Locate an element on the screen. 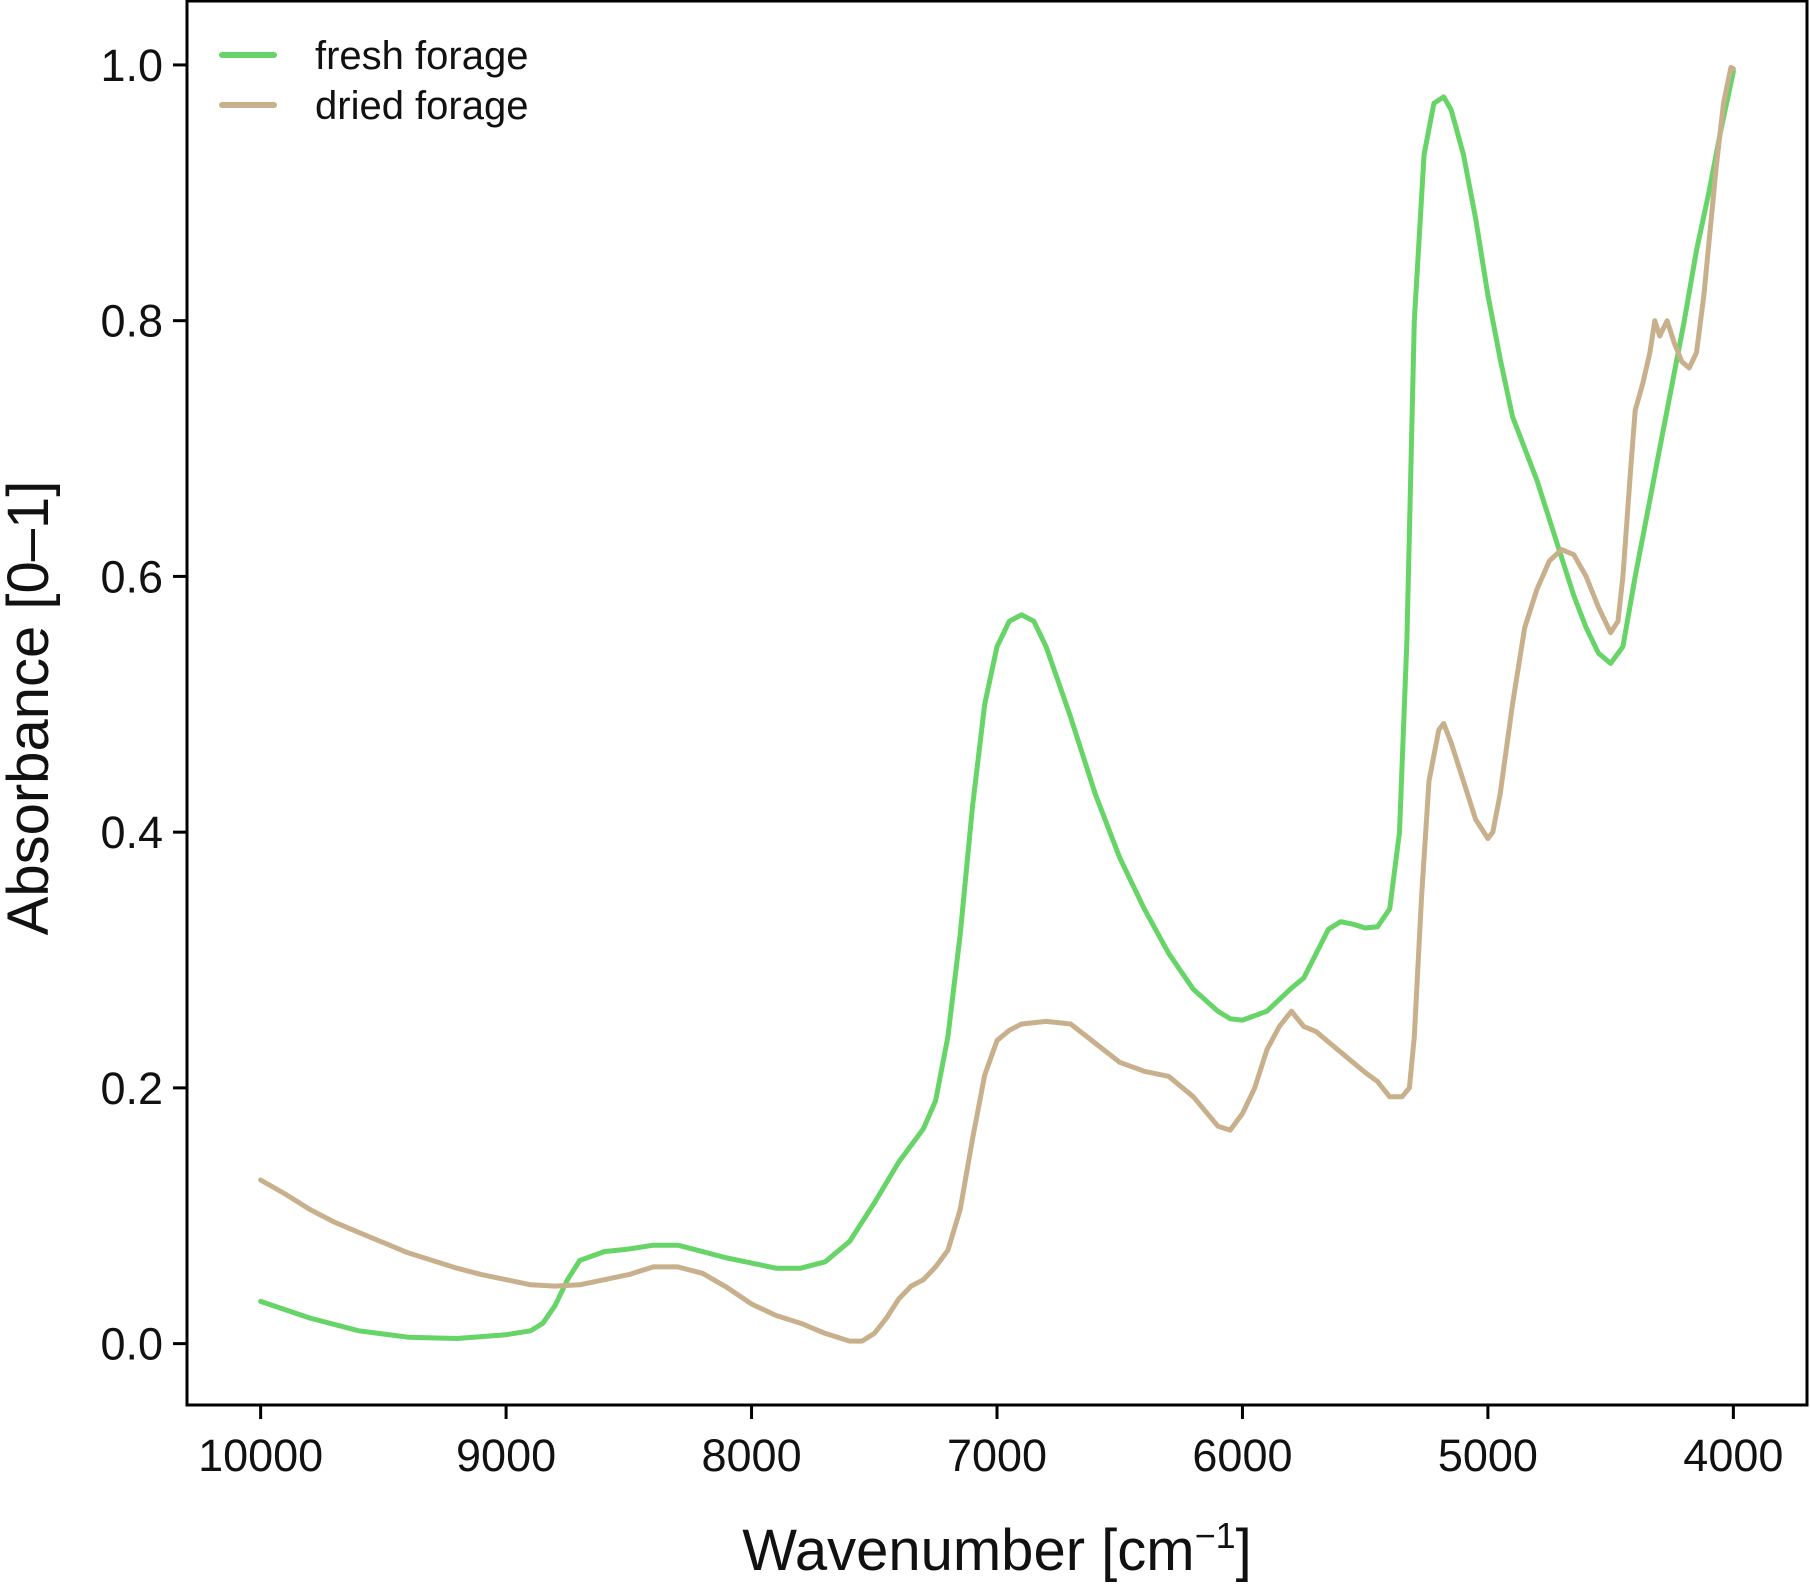  x-axis-title-superscript: −1 is located at coordinates (1215, 1535).